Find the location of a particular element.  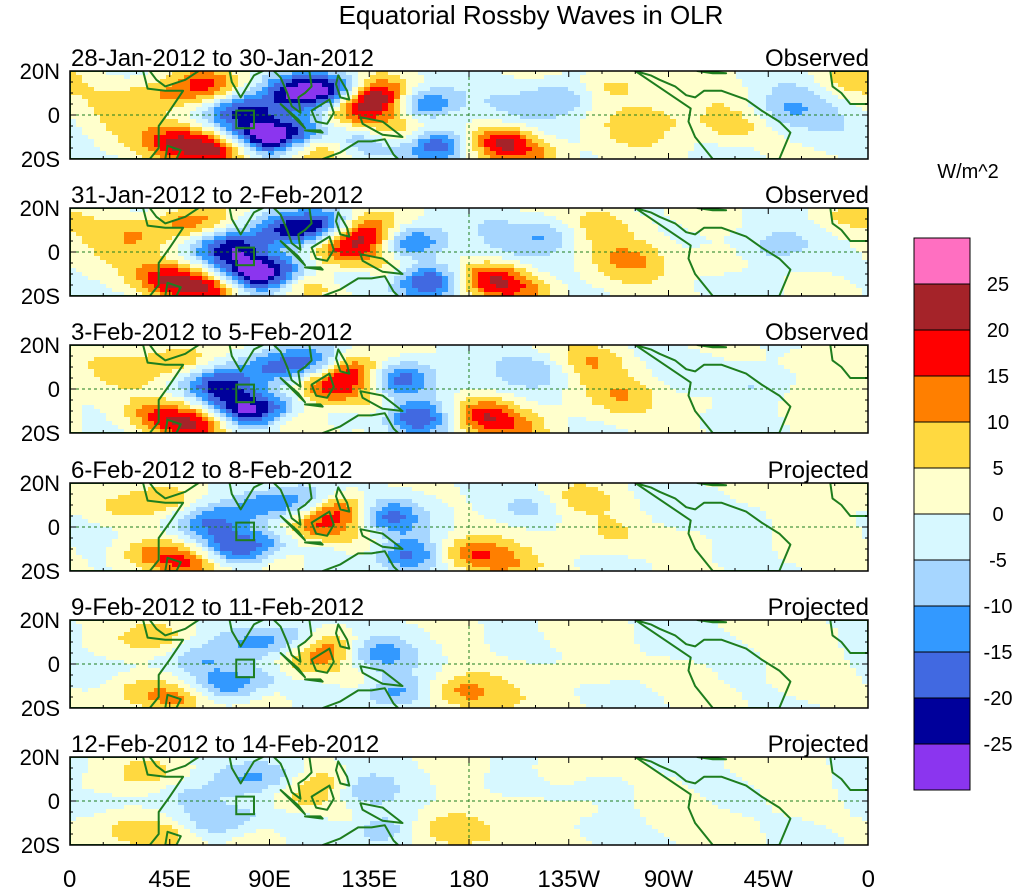

lon-tick-label: 90E is located at coordinates (269, 878).